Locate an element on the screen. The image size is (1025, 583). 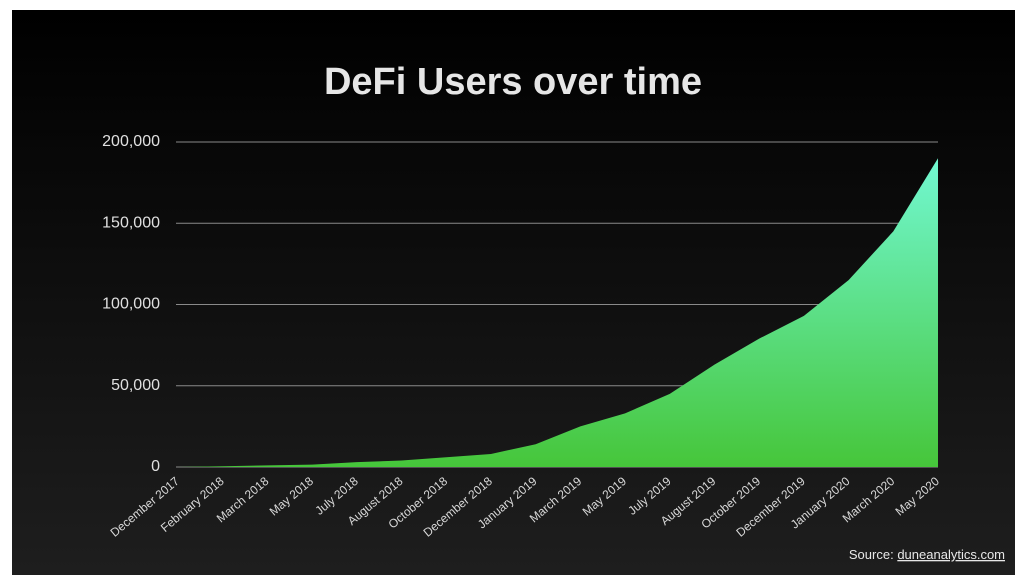
y-tick-label: 0 is located at coordinates (155, 466).